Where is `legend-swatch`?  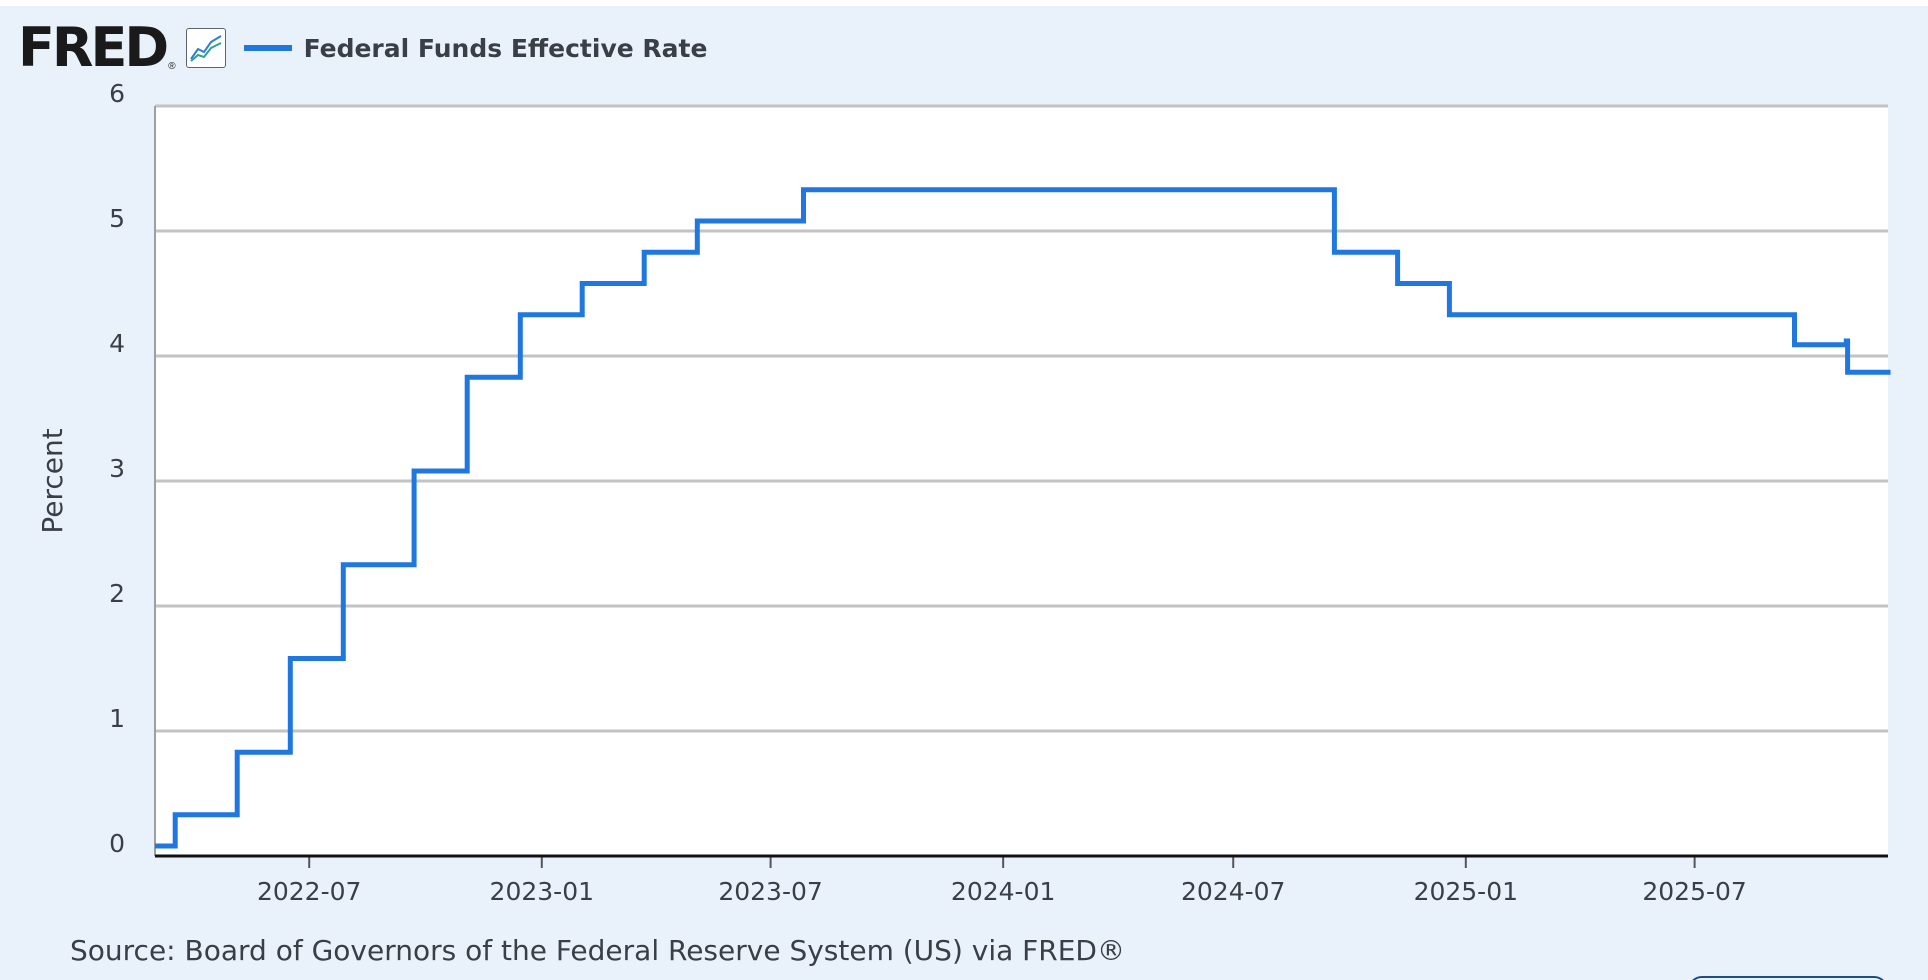 legend-swatch is located at coordinates (267, 48).